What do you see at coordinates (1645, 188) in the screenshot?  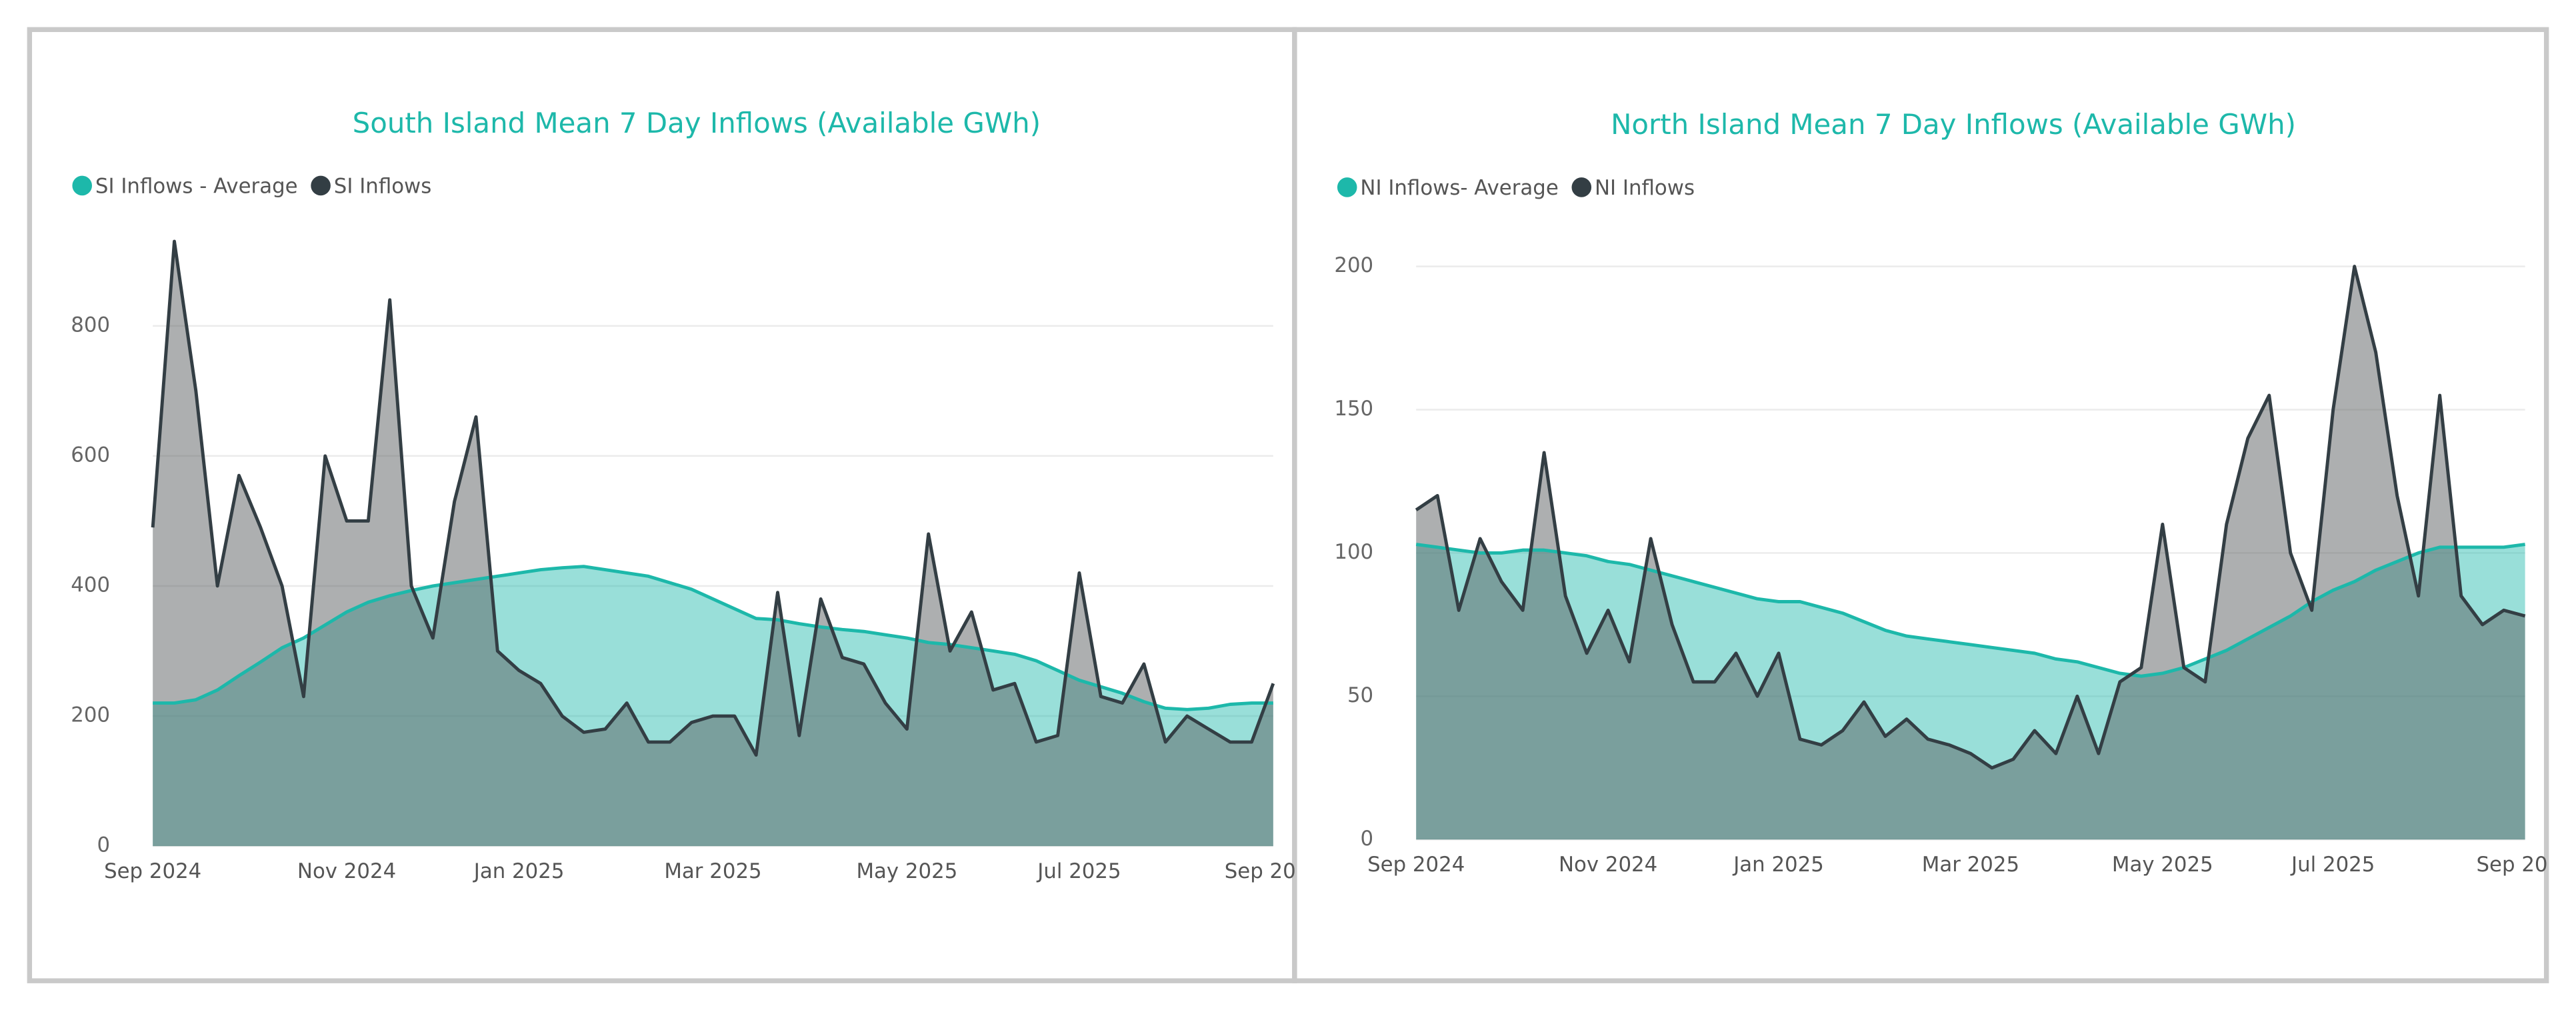 I see `legend-label: NI Inflows` at bounding box center [1645, 188].